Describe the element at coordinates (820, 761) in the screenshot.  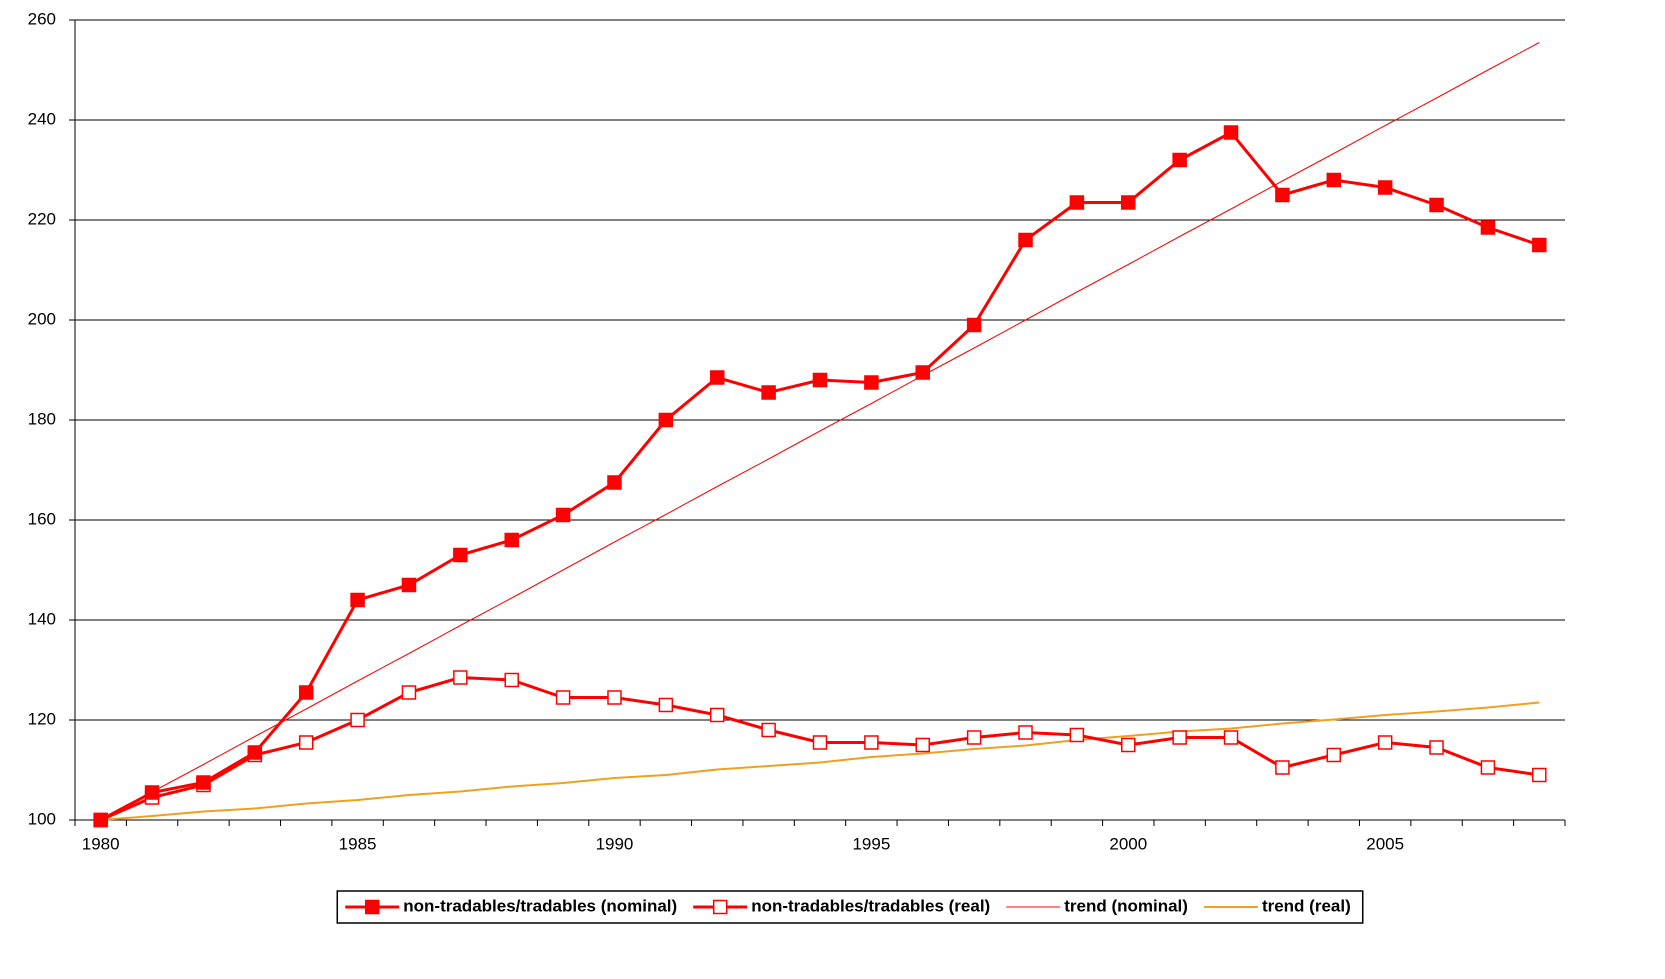
I see `series-line` at that location.